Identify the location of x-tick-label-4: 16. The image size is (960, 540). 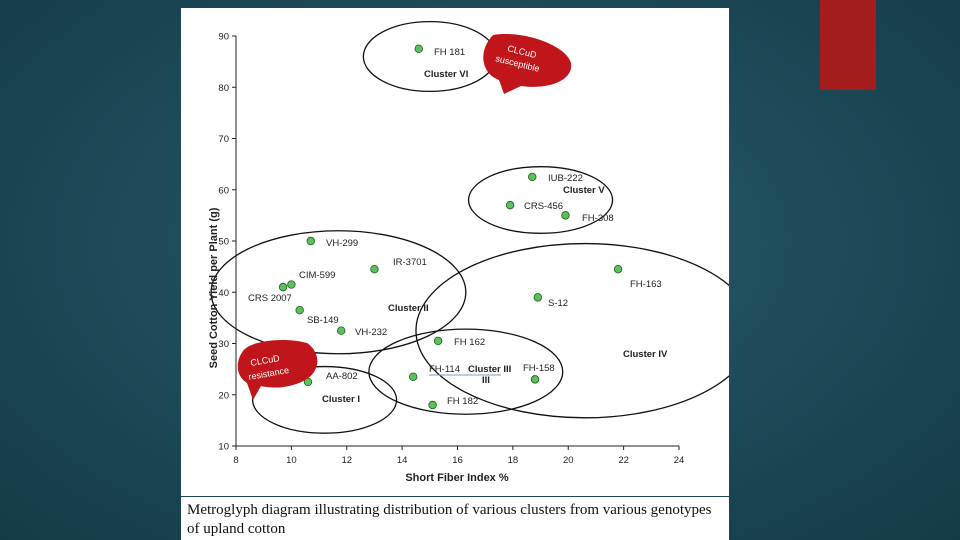
(457, 460).